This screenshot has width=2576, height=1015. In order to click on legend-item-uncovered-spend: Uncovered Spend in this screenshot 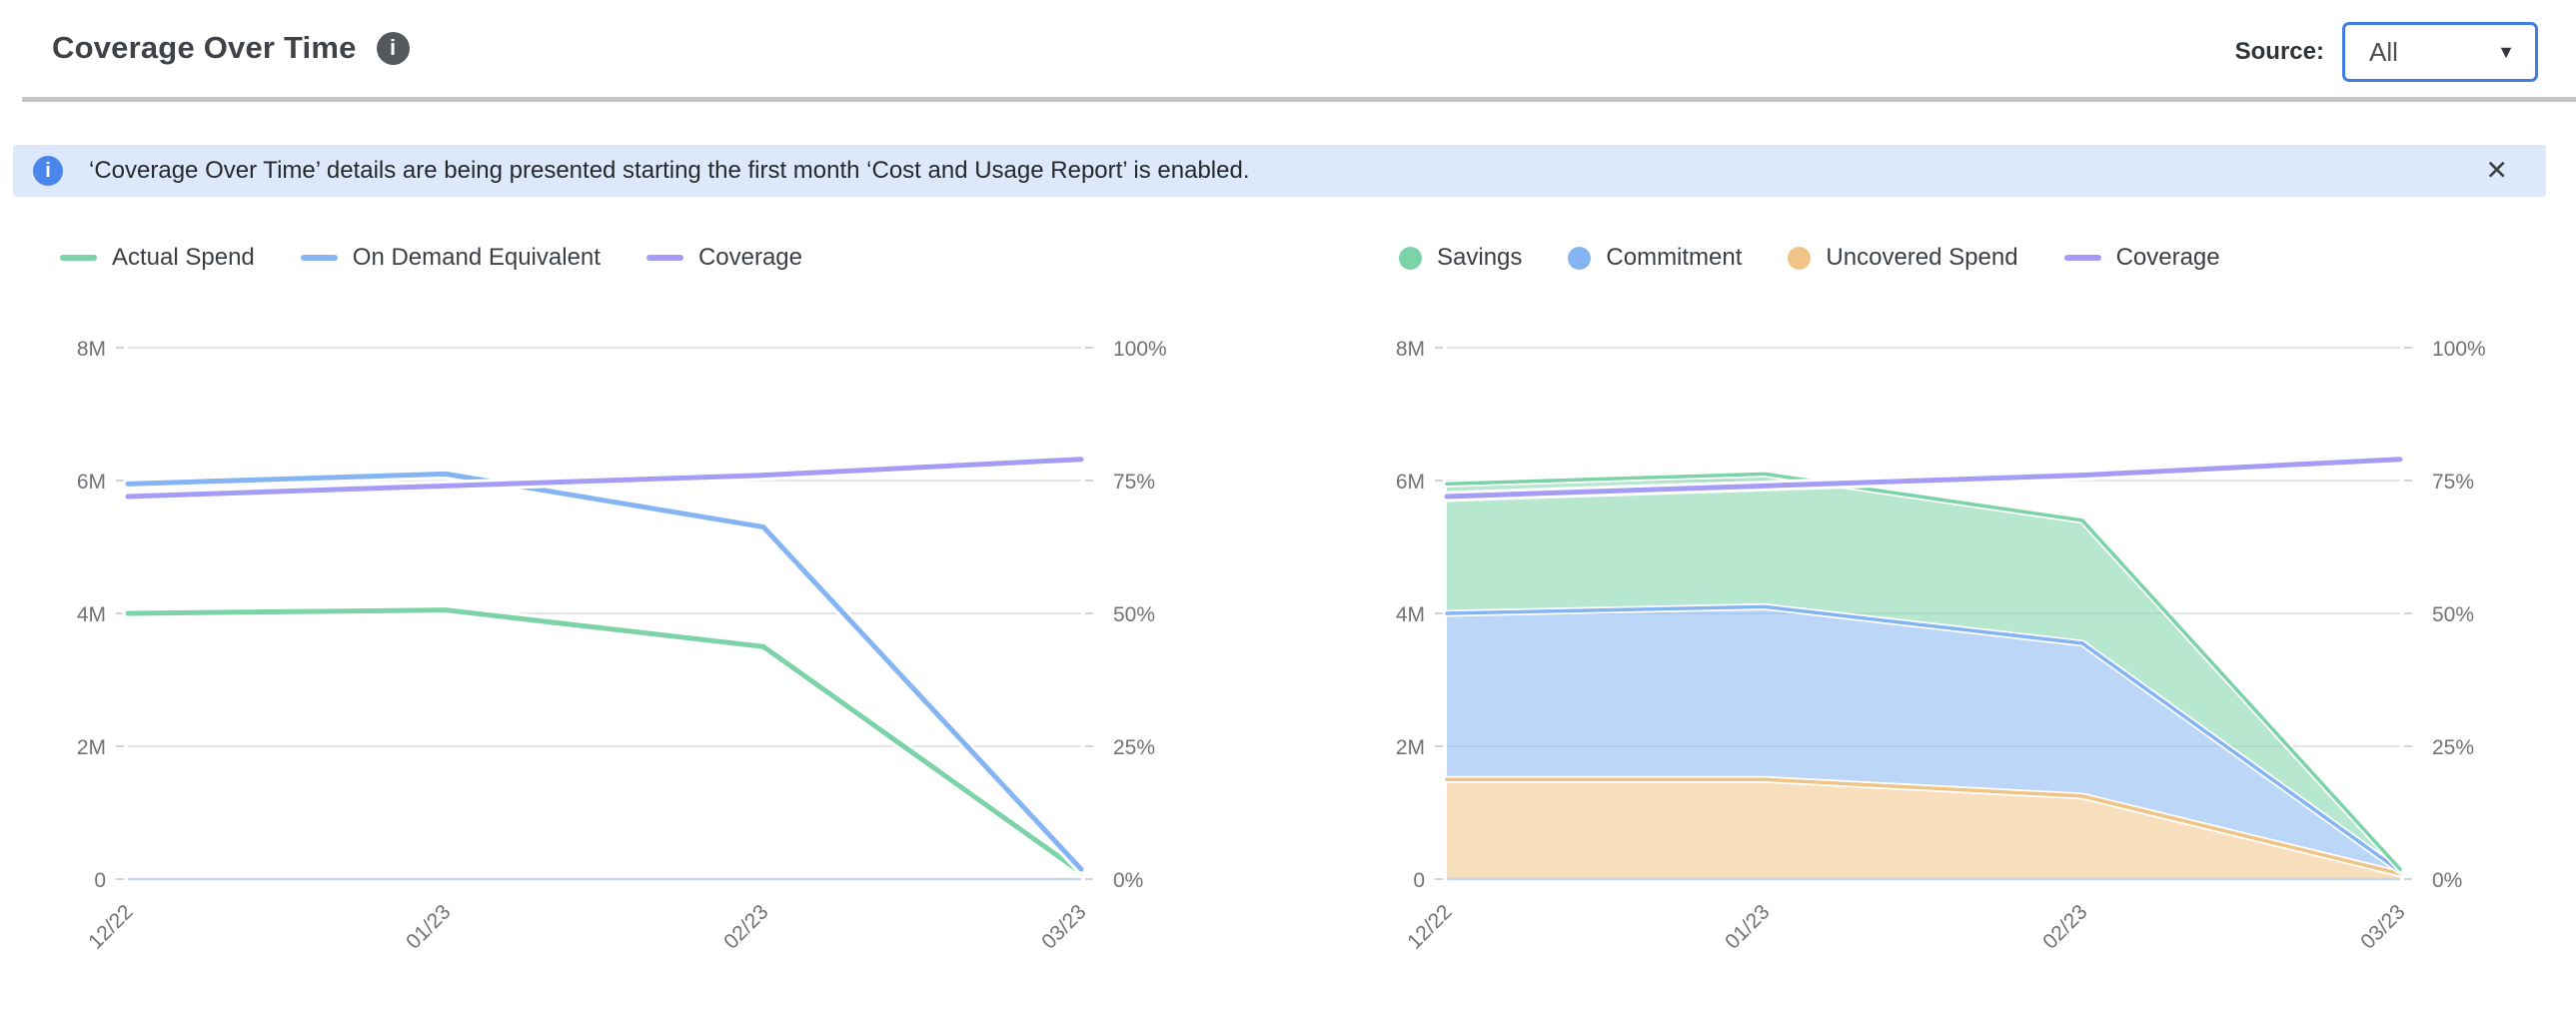, I will do `click(1903, 258)`.